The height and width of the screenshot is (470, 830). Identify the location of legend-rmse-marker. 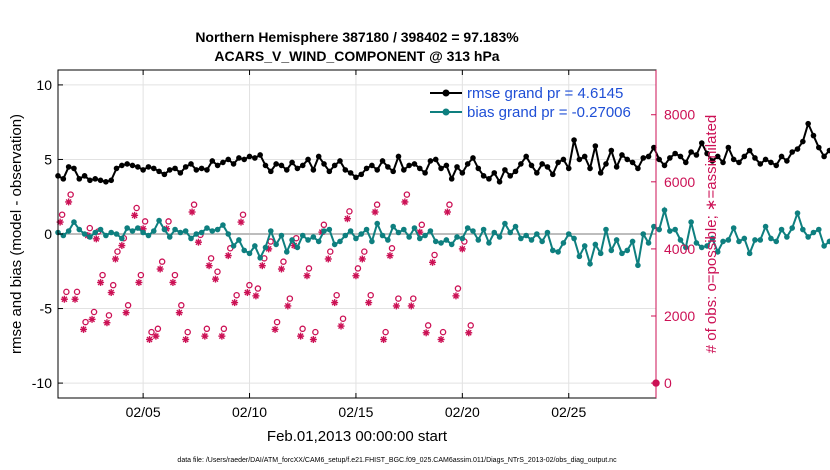
(446, 93).